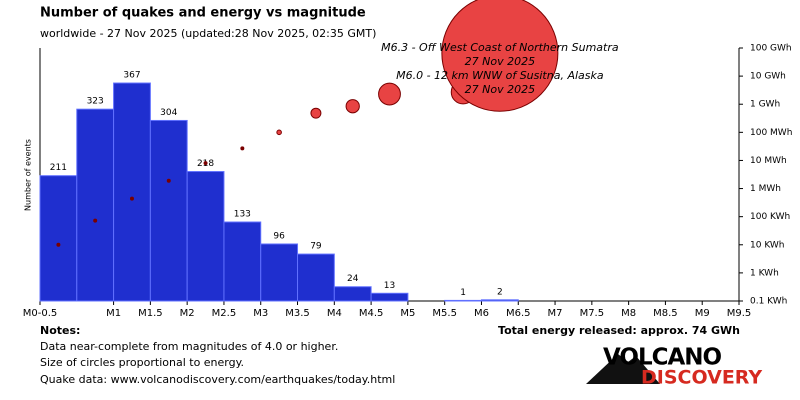  What do you see at coordinates (224, 313) in the screenshot?
I see `x-tick-label: M2.5` at bounding box center [224, 313].